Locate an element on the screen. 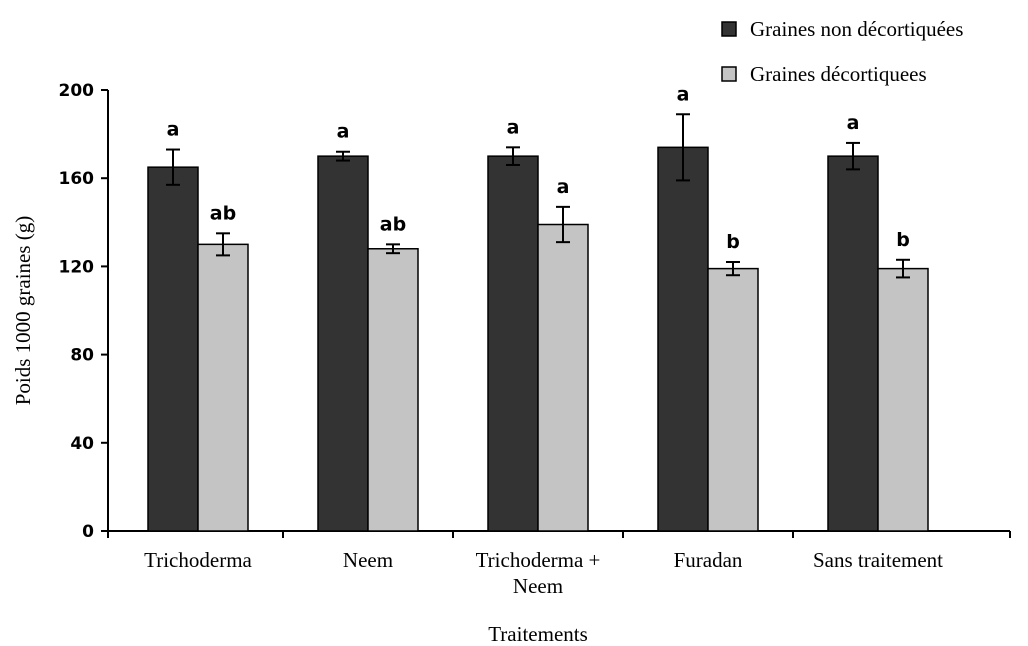 The height and width of the screenshot is (646, 1028). y-tick-label: 200 is located at coordinates (77, 91).